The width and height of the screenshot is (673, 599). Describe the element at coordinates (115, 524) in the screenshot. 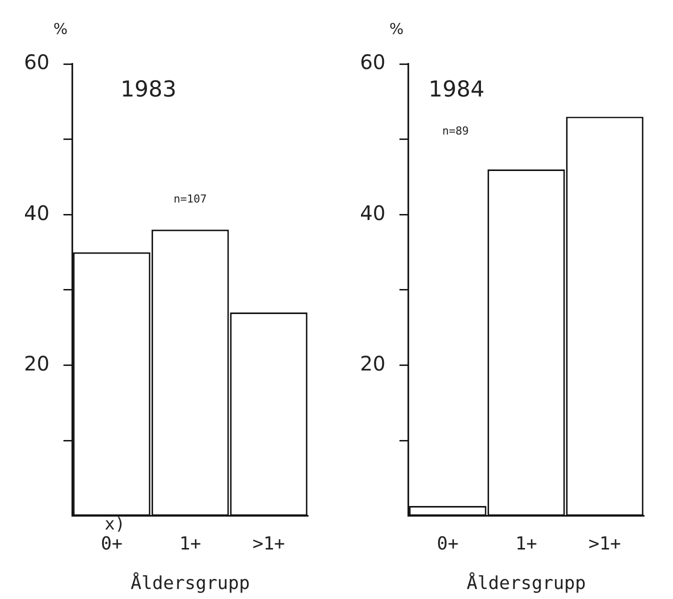

I see `annotation: x)` at that location.